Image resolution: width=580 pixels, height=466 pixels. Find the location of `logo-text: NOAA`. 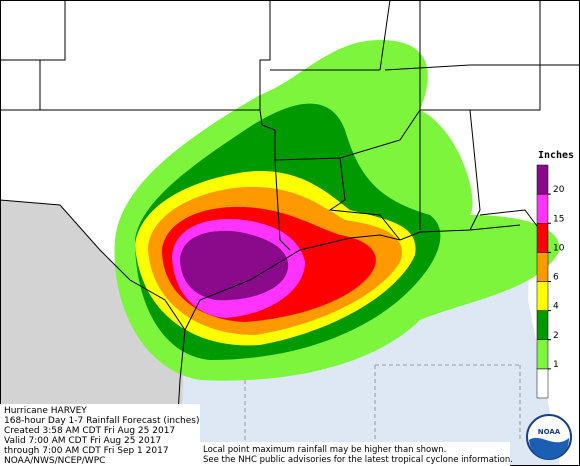

logo-text: NOAA is located at coordinates (549, 432).